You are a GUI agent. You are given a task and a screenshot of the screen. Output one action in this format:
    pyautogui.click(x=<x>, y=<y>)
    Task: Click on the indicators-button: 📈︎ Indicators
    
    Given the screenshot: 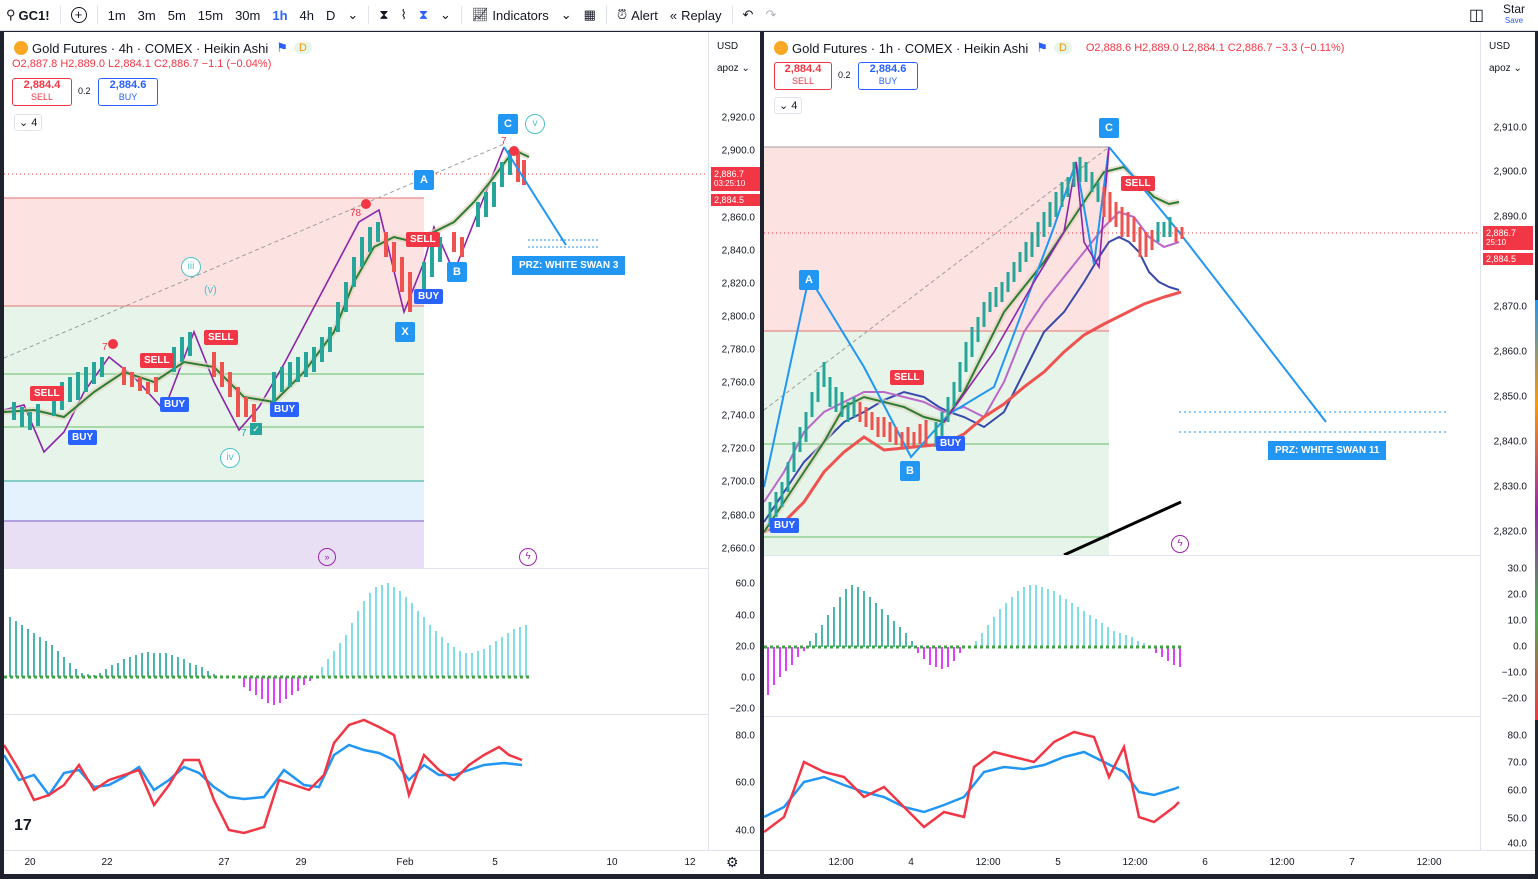 What is the action you would take?
    pyautogui.click(x=510, y=15)
    